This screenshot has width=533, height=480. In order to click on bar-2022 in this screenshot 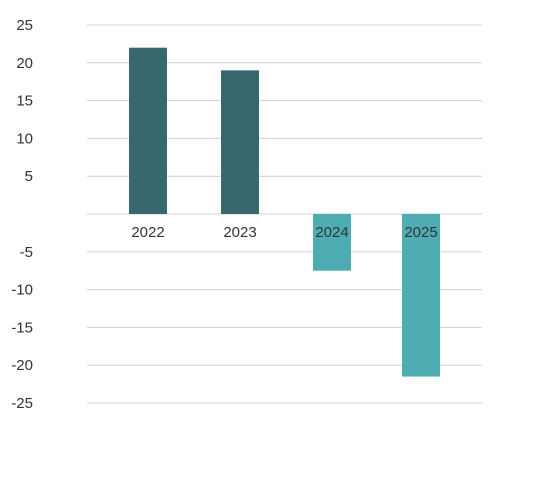, I will do `click(148, 131)`.